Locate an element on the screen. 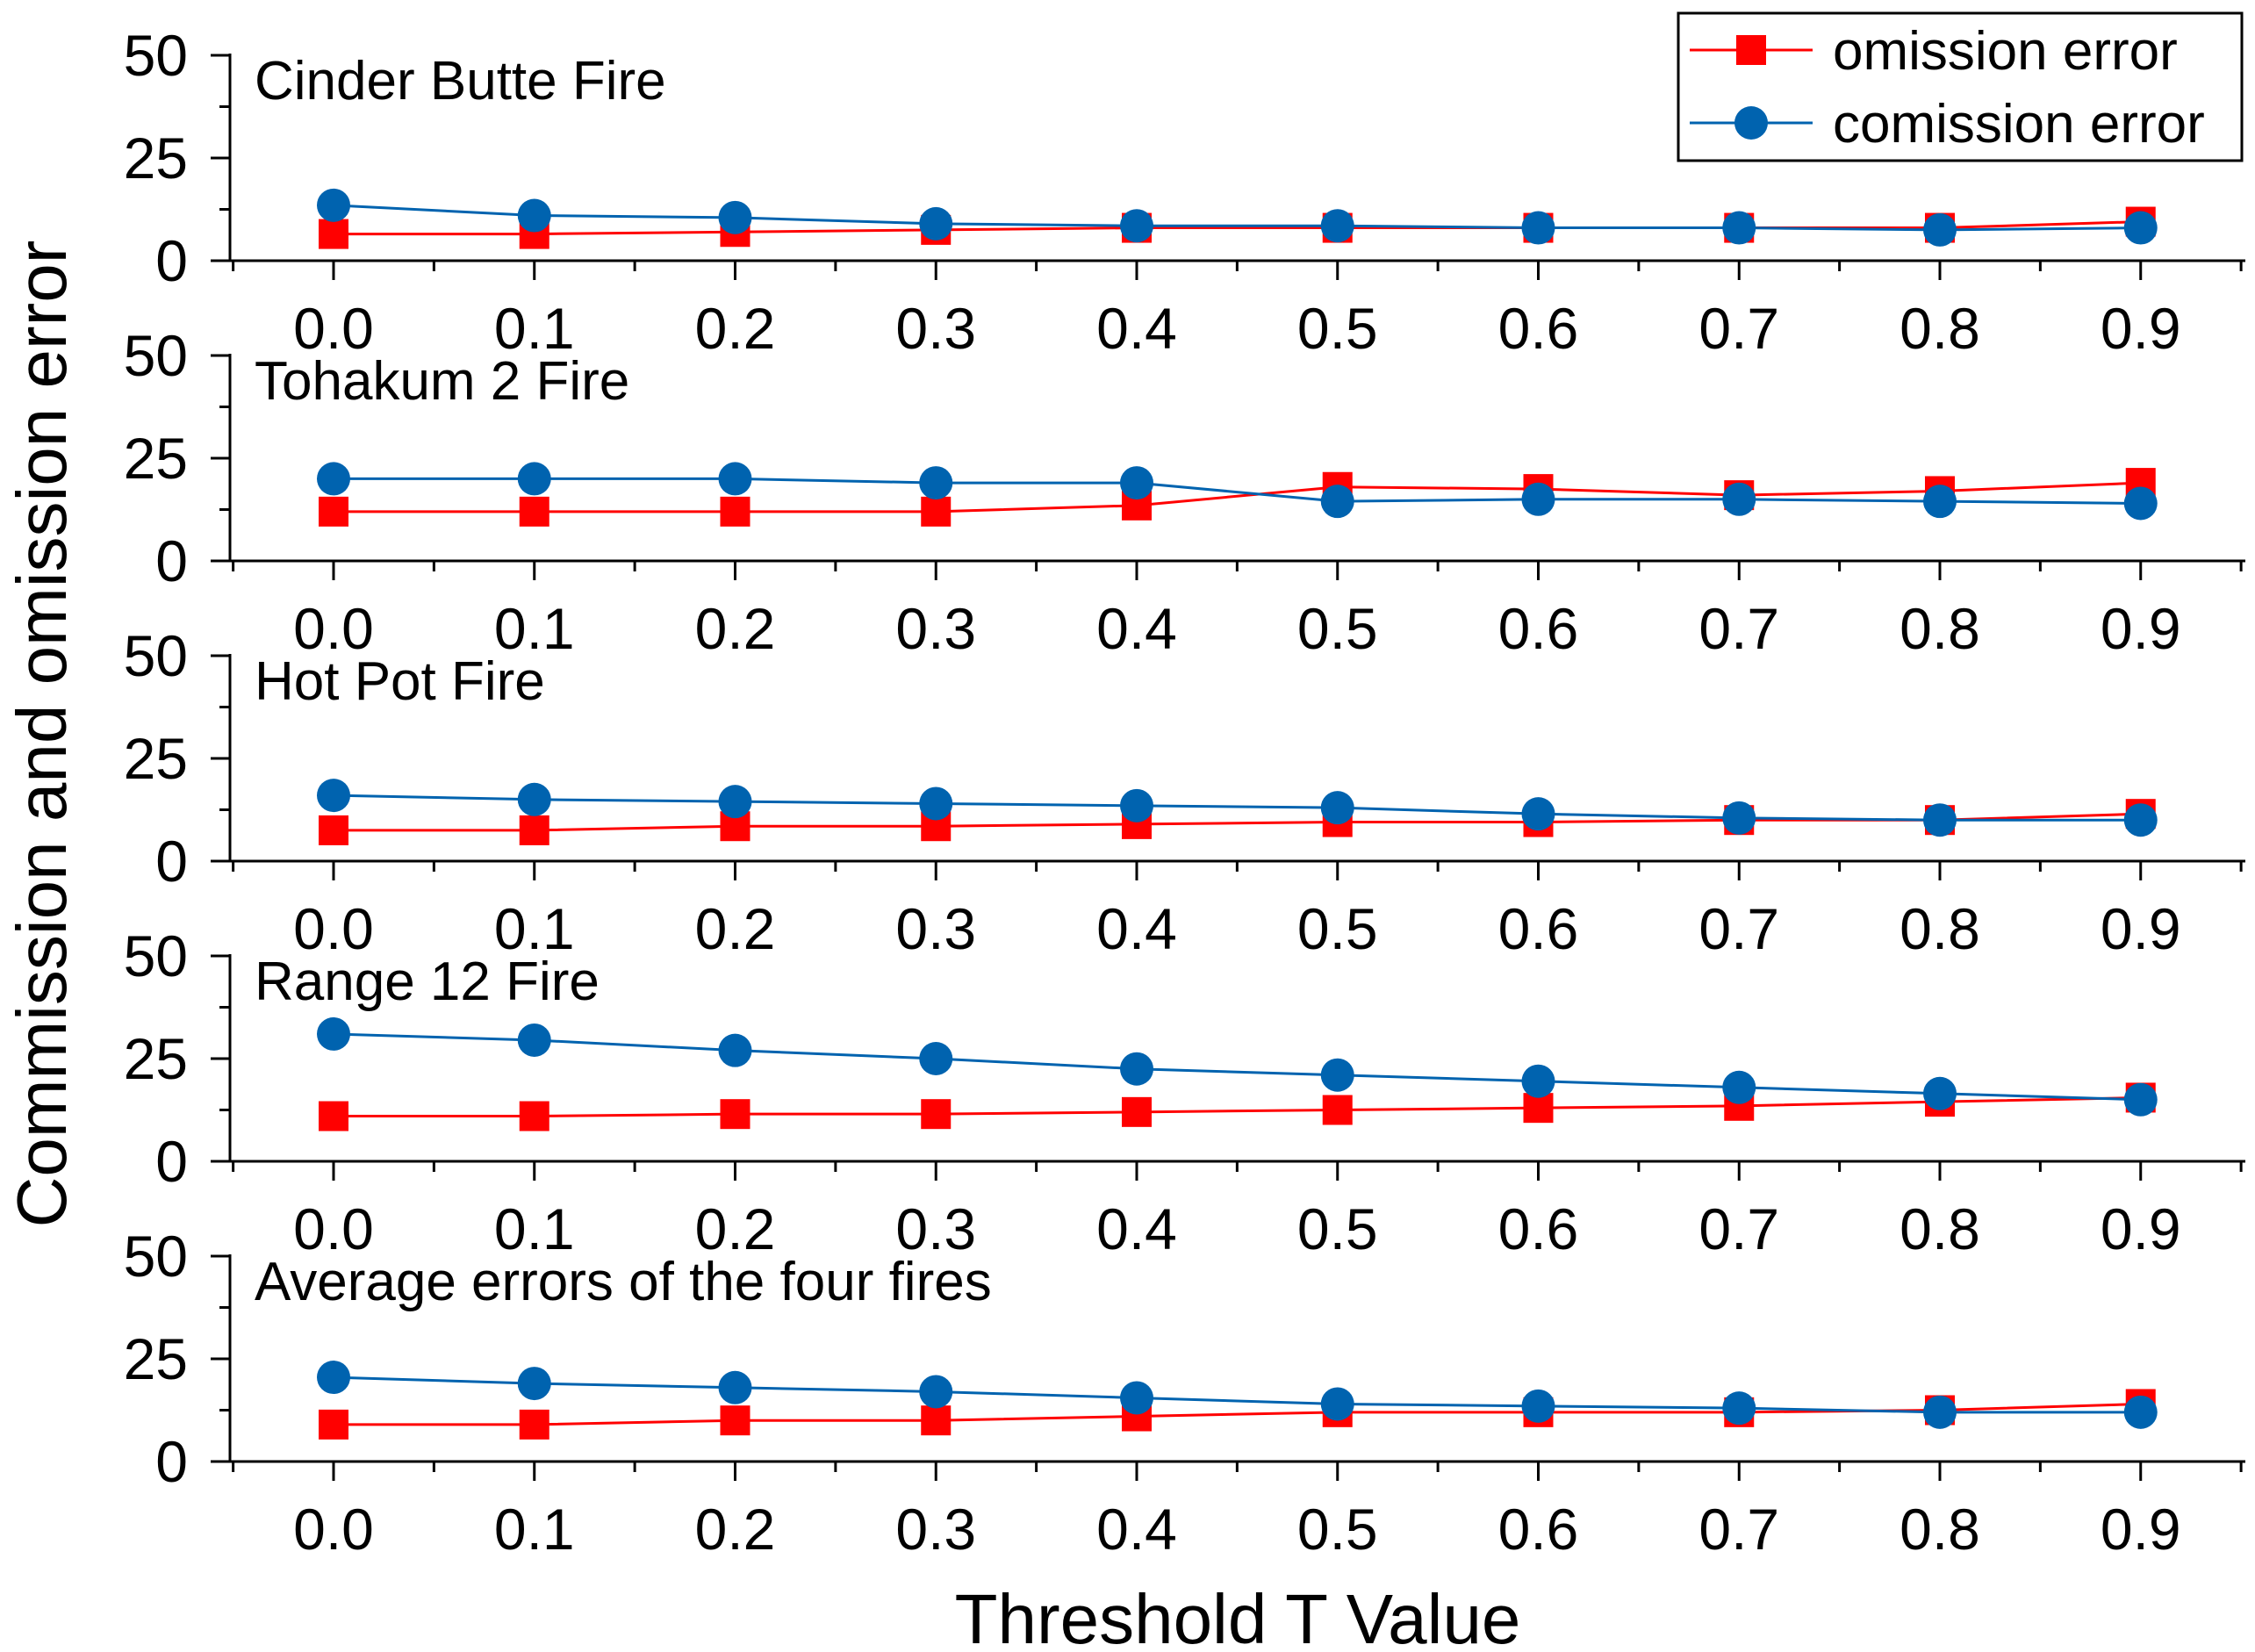 The width and height of the screenshot is (2255, 1652). panel-title: Cinder Butte Fire is located at coordinates (460, 81).